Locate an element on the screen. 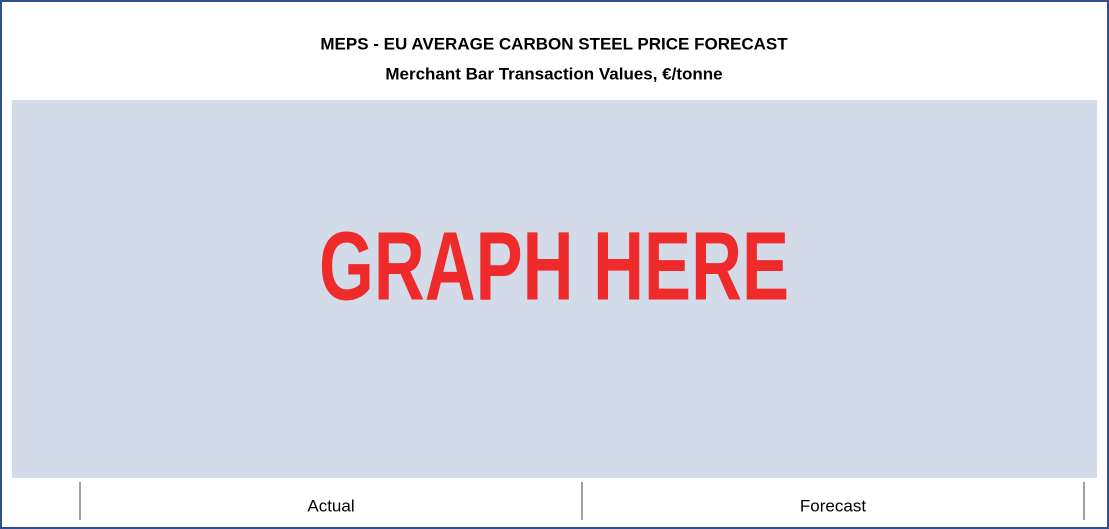  subtitle: Merchant Bar Transaction Values, €/tonne is located at coordinates (553, 73).